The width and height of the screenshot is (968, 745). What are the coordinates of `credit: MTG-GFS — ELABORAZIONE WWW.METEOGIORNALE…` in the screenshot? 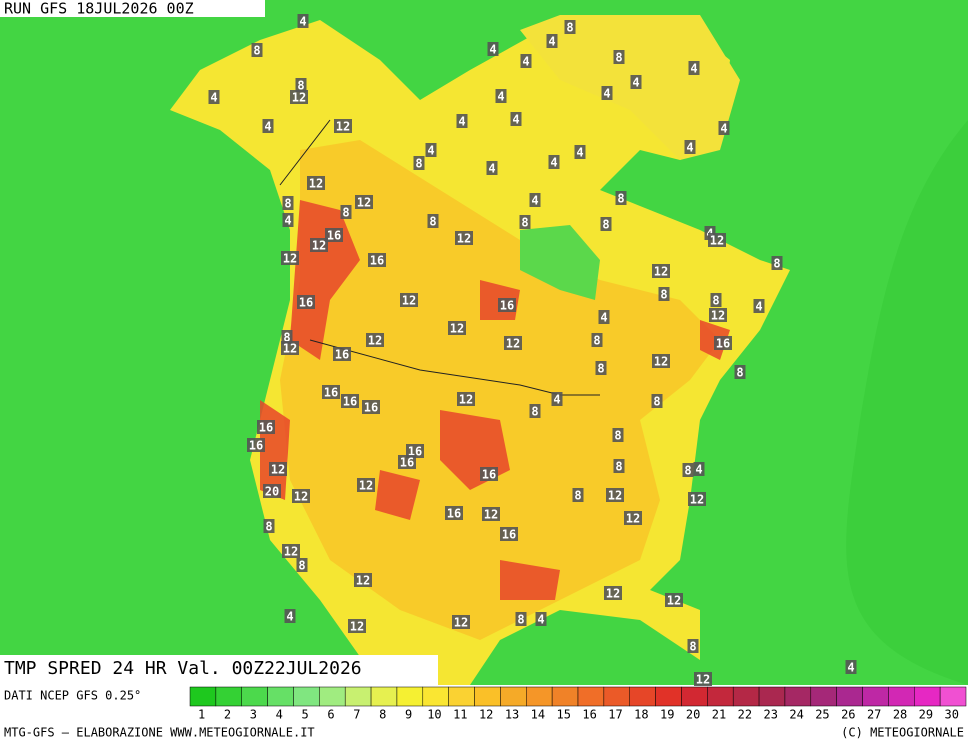 It's located at (159, 733).